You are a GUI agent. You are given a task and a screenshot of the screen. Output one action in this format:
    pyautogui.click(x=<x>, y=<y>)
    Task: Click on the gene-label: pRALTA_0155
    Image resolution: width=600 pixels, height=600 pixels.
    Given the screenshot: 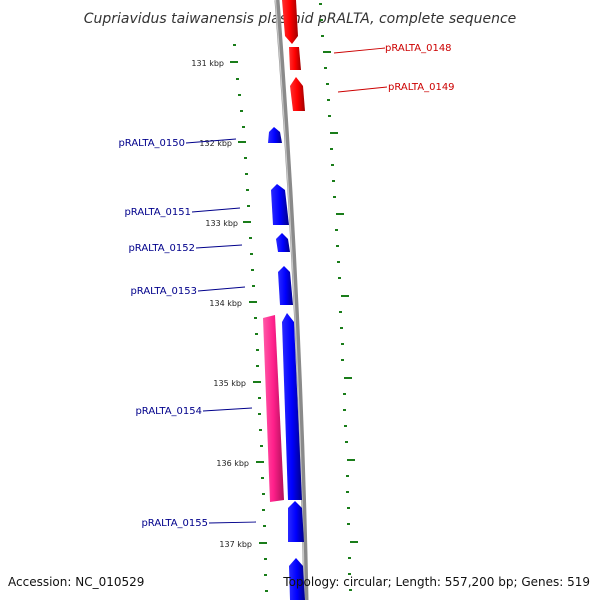 What is the action you would take?
    pyautogui.click(x=174, y=523)
    